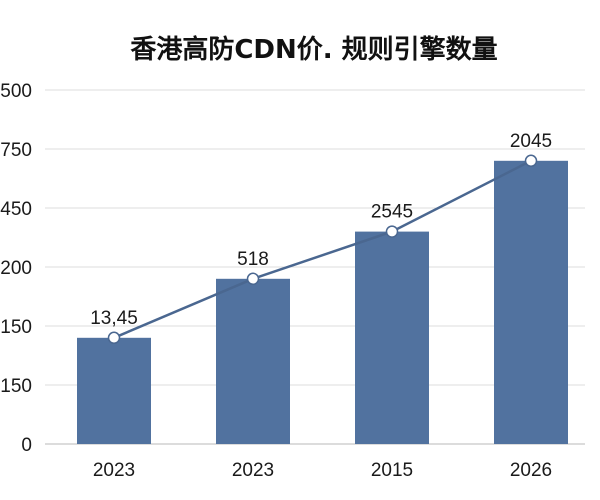 This screenshot has width=600, height=500. What do you see at coordinates (392, 212) in the screenshot?
I see `data-label: 2545` at bounding box center [392, 212].